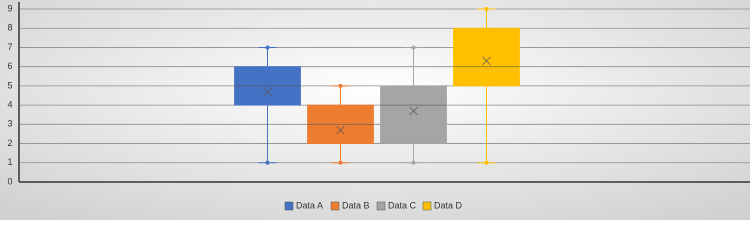 This screenshot has width=750, height=240. Describe the element at coordinates (9, 143) in the screenshot. I see `y-tick-label: 2` at that location.